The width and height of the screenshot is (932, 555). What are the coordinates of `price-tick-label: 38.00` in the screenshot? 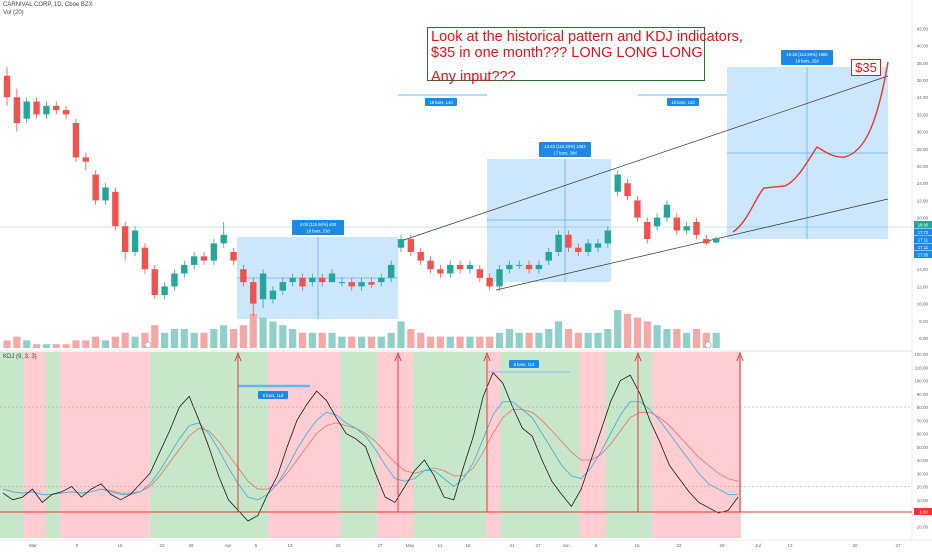 It's located at (923, 63).